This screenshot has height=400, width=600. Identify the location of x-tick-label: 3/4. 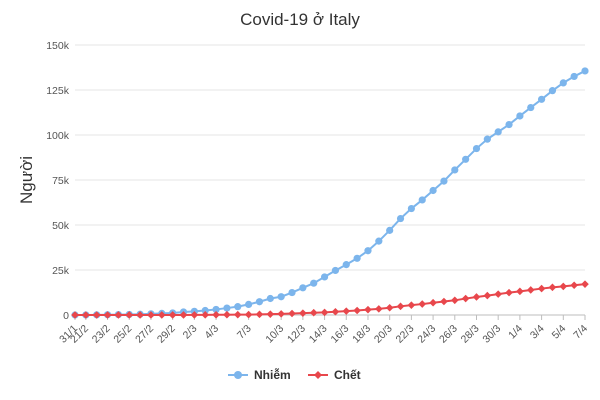
(537, 332).